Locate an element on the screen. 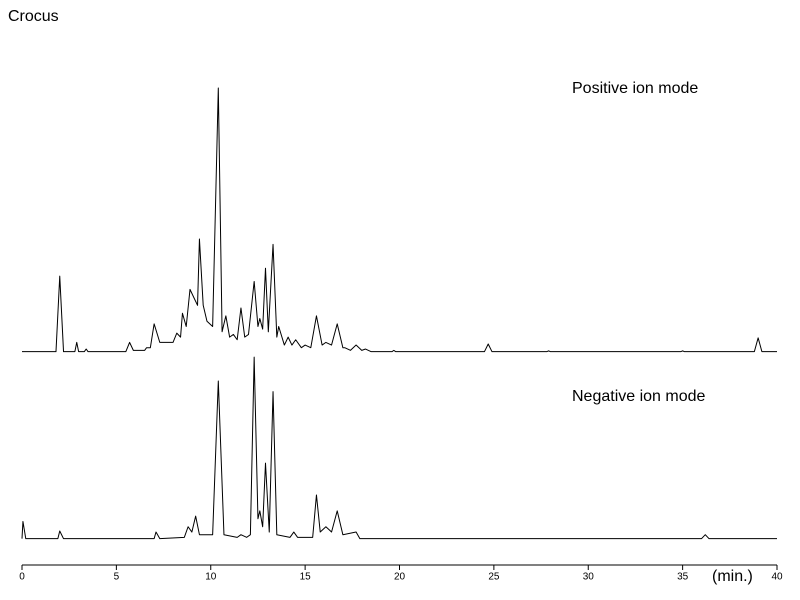 Image resolution: width=800 pixels, height=600 pixels. trace-label: Positive ion mode is located at coordinates (635, 88).